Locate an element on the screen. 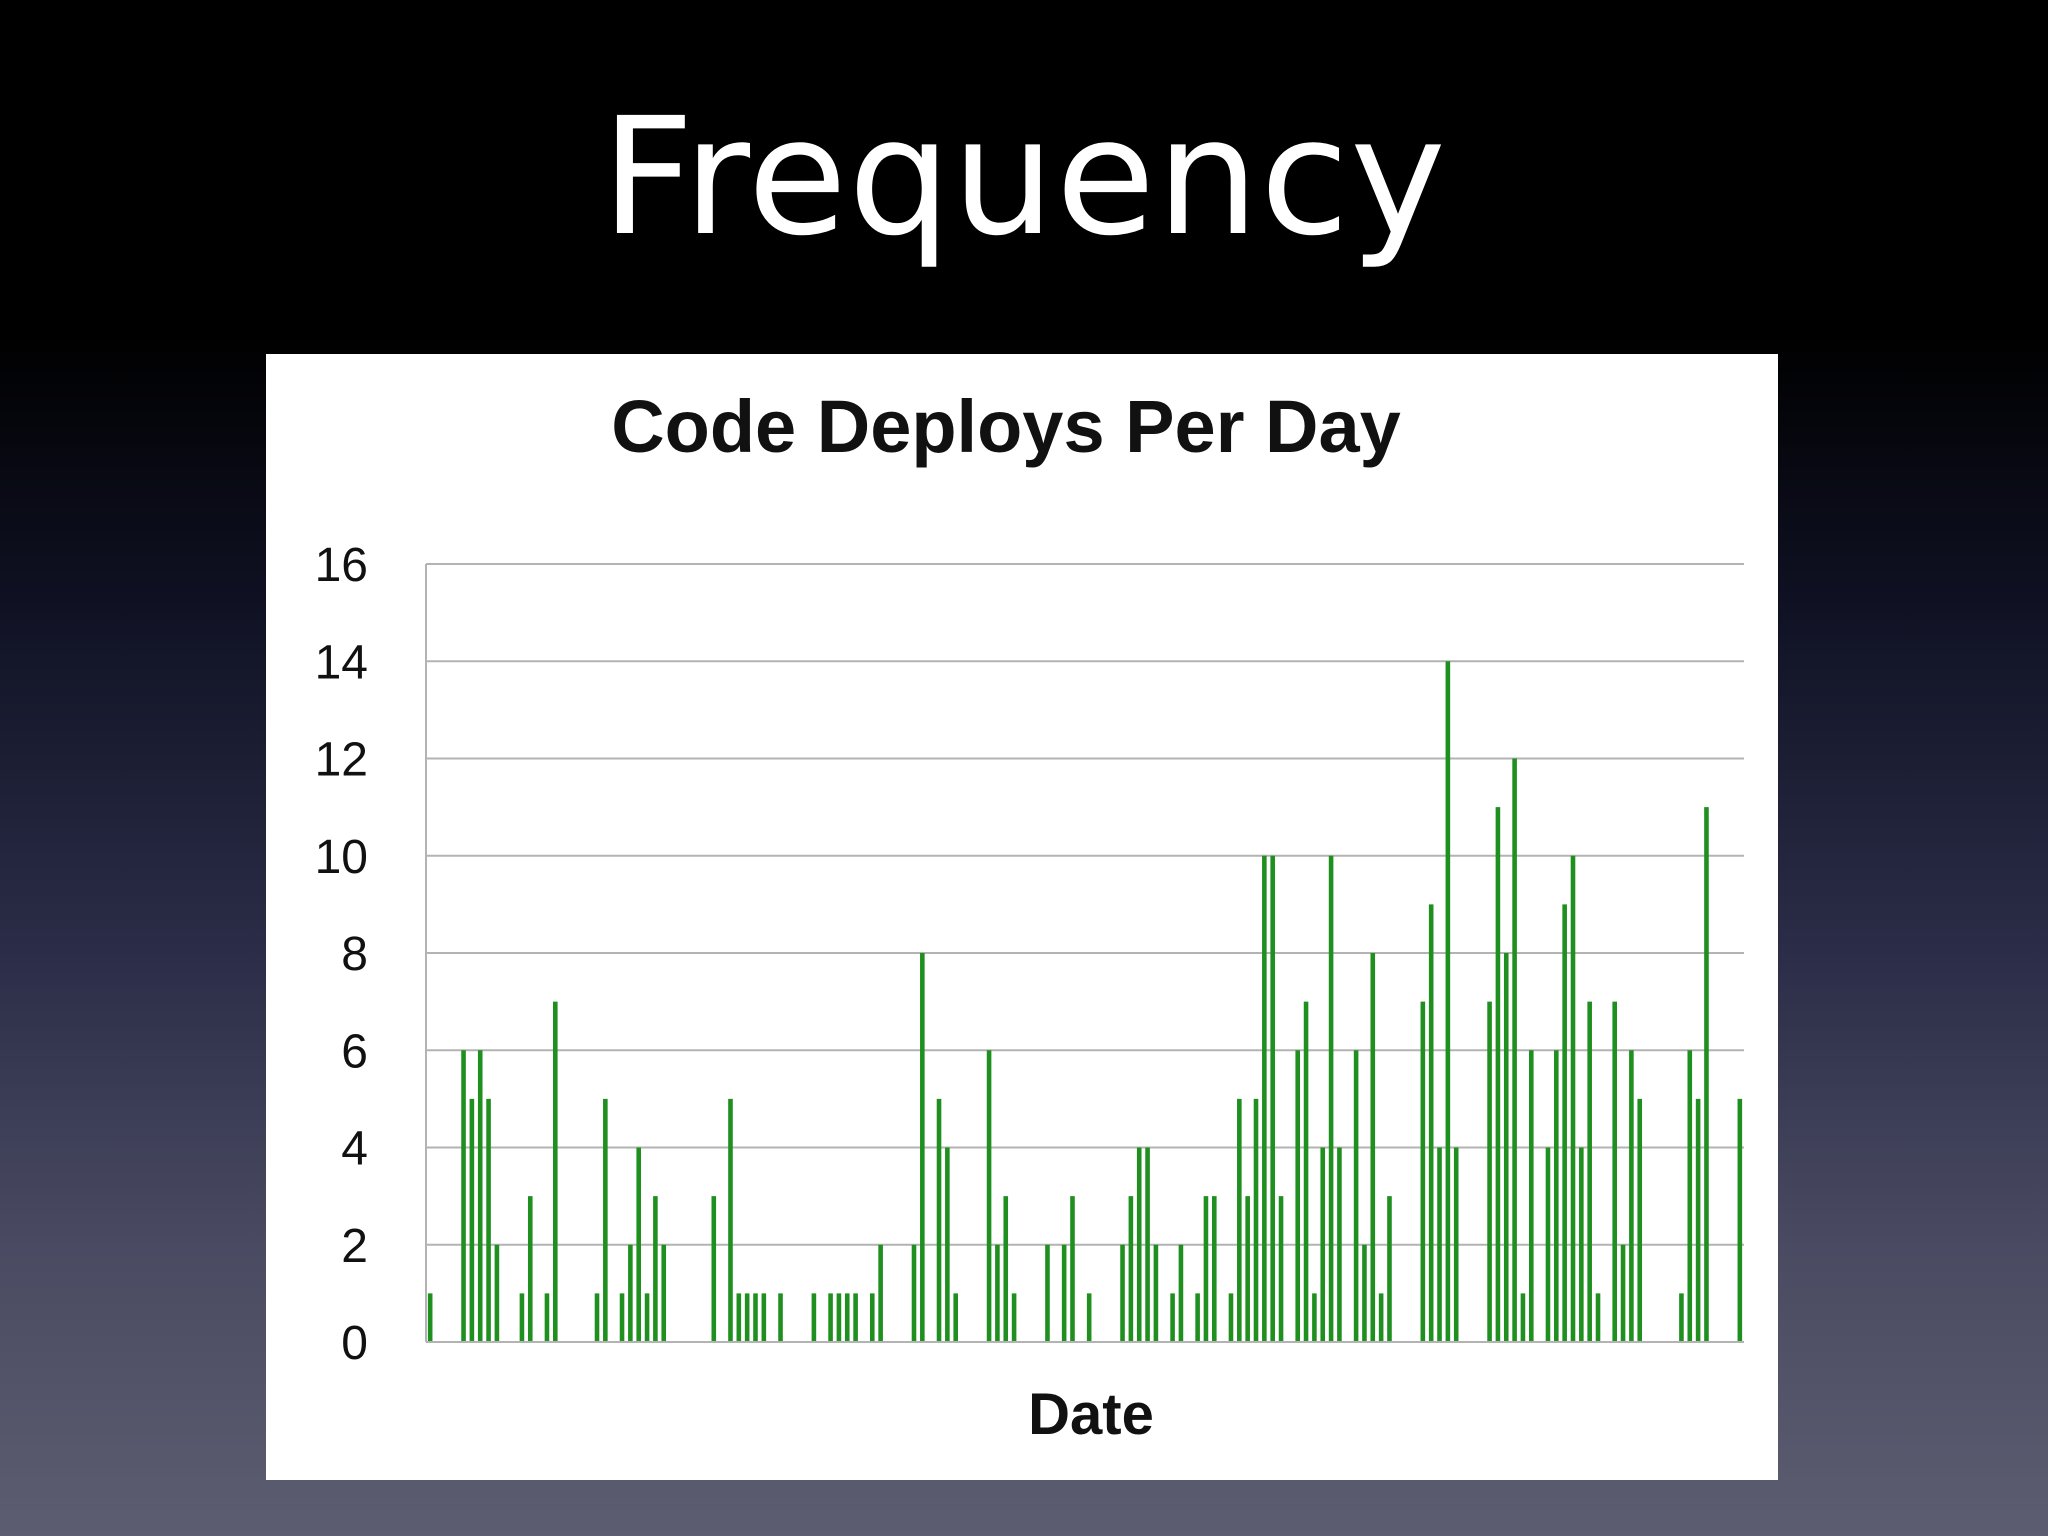 This screenshot has width=2048, height=1536. y-axis-ticks: 0 2 4 6 8 10 12 14 16 is located at coordinates (341, 954).